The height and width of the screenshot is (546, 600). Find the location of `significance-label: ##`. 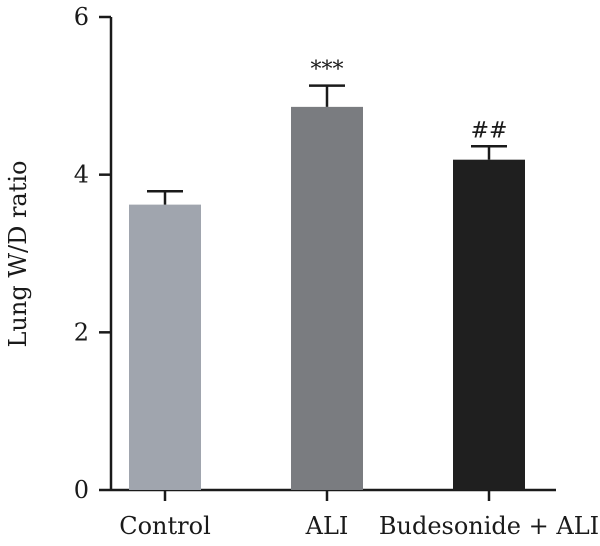

significance-label: ## is located at coordinates (489, 130).